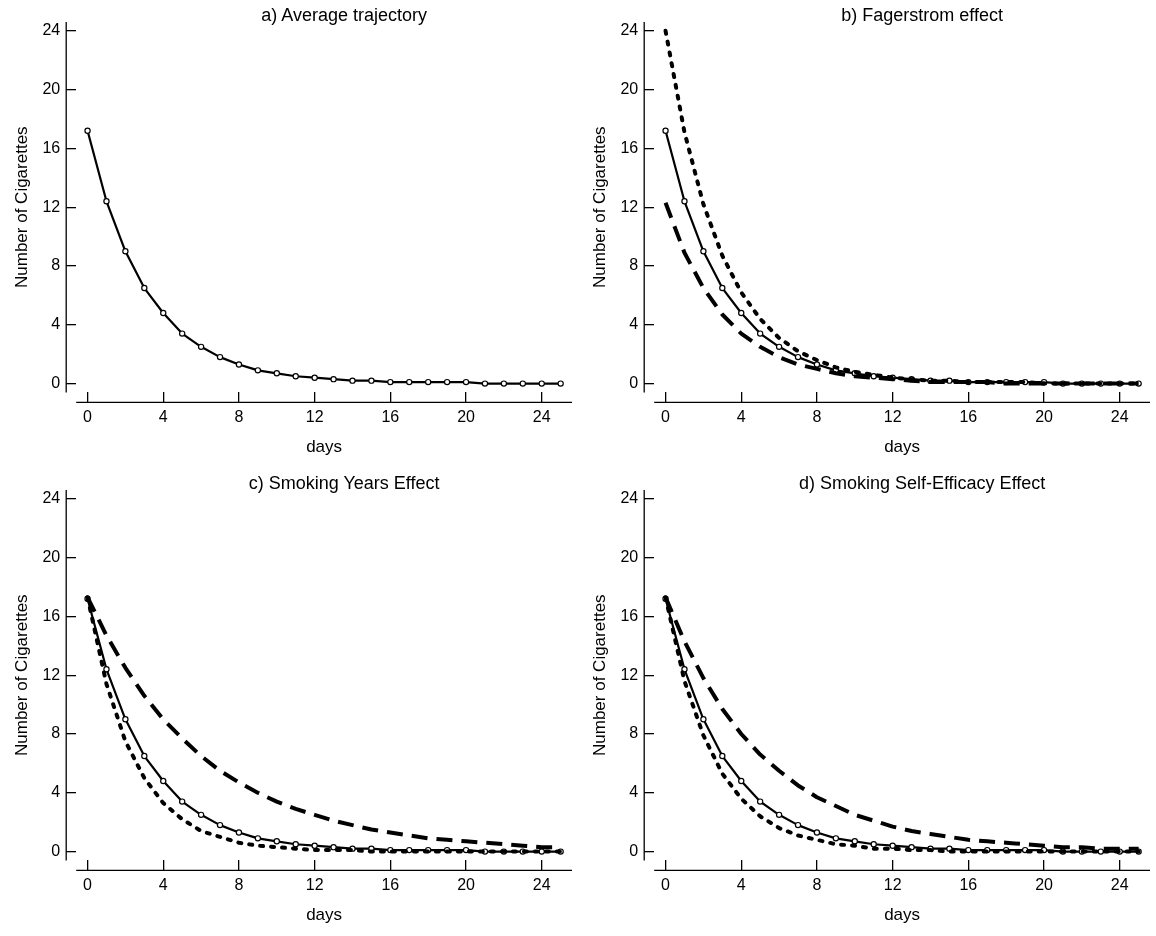 The width and height of the screenshot is (1156, 936). I want to click on chart-title: b) Fagerstrom effect, so click(922, 14).